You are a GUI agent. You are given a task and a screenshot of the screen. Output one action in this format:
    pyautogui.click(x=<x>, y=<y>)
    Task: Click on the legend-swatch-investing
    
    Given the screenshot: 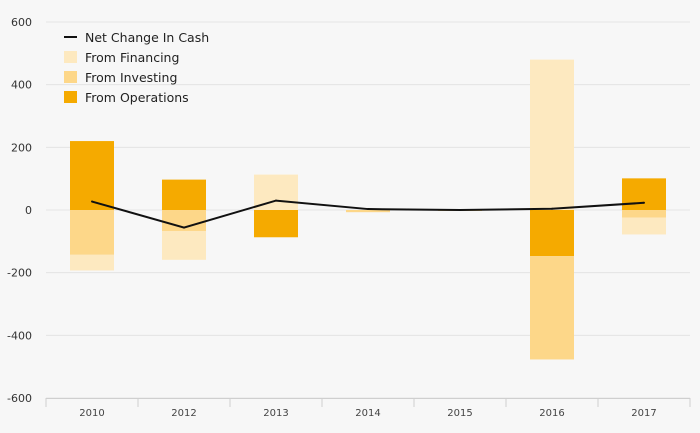 What is the action you would take?
    pyautogui.click(x=70, y=77)
    